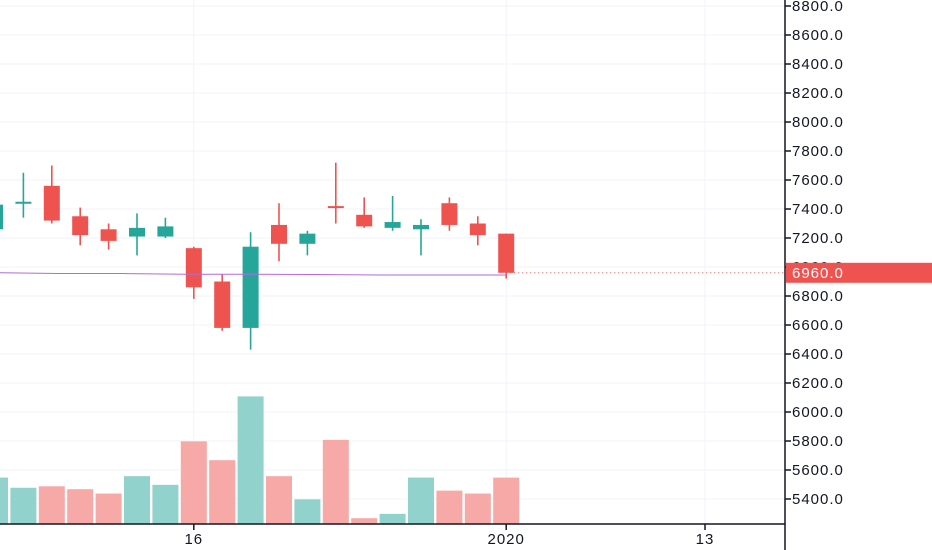 The image size is (932, 550). Describe the element at coordinates (818, 441) in the screenshot. I see `price-tick-label: 5800.0` at that location.